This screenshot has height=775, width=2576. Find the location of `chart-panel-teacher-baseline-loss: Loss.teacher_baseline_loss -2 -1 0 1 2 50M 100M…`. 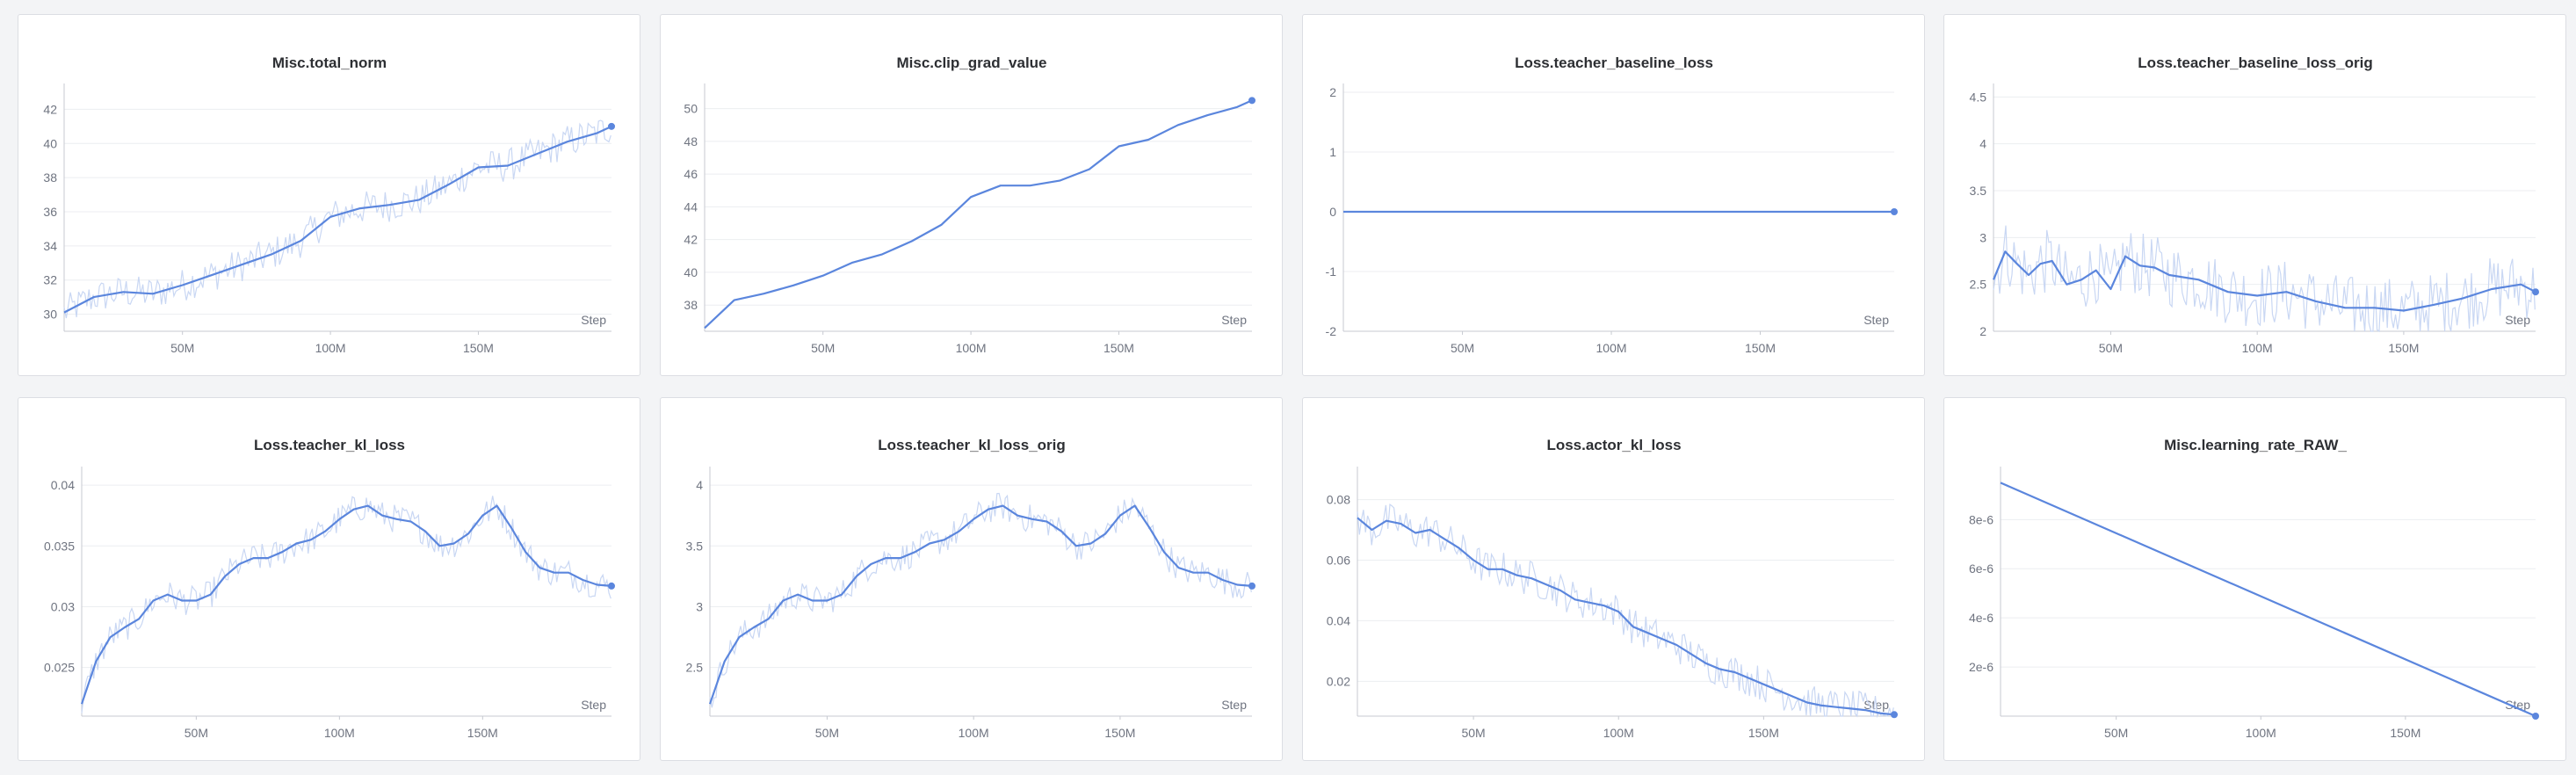

chart-panel-teacher-baseline-loss: Loss.teacher_baseline_loss -2 -1 0 1 2 50M 100M… is located at coordinates (1613, 195).